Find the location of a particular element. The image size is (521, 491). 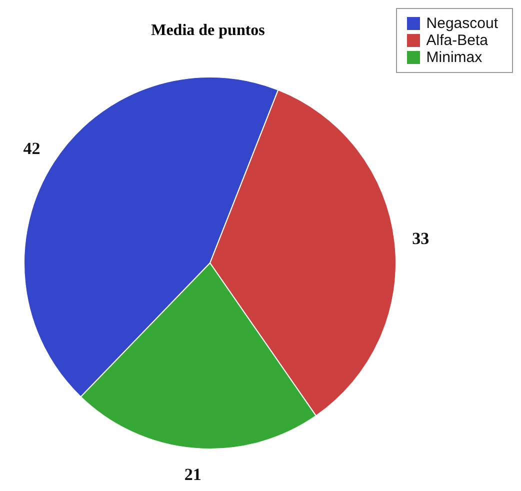

legend-label: Alfa-Beta is located at coordinates (457, 40).